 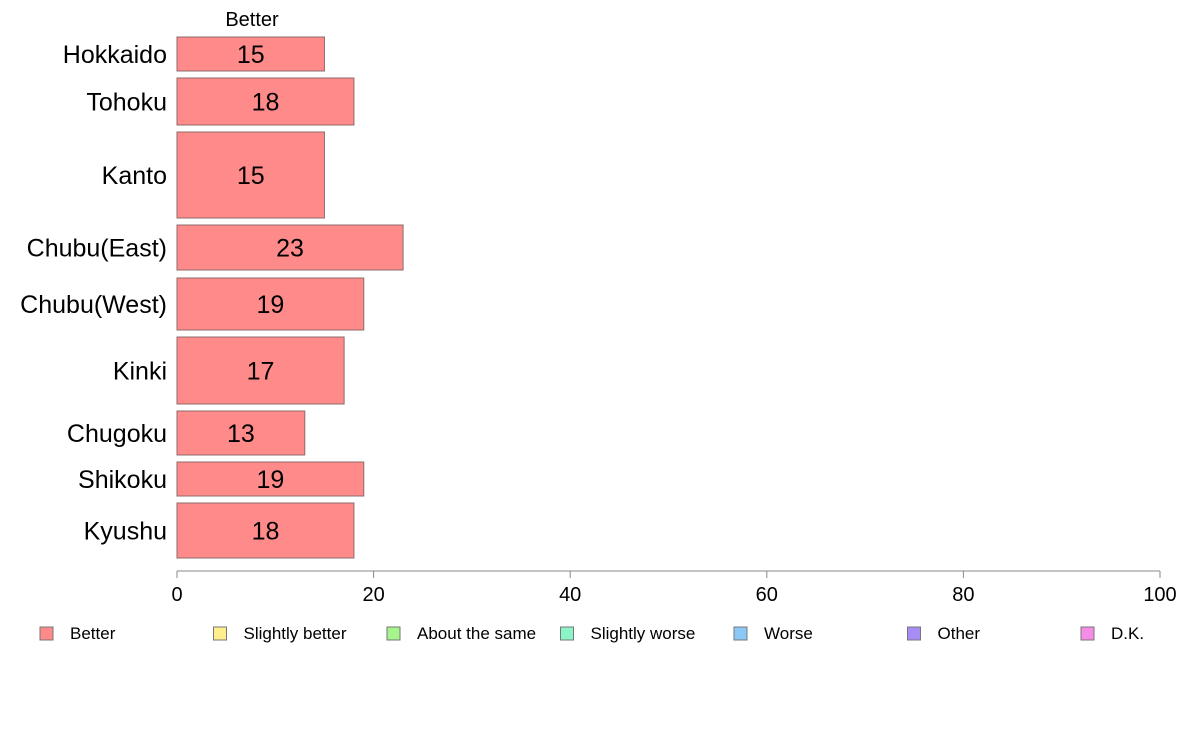 I want to click on legend-label: Worse, so click(x=788, y=633).